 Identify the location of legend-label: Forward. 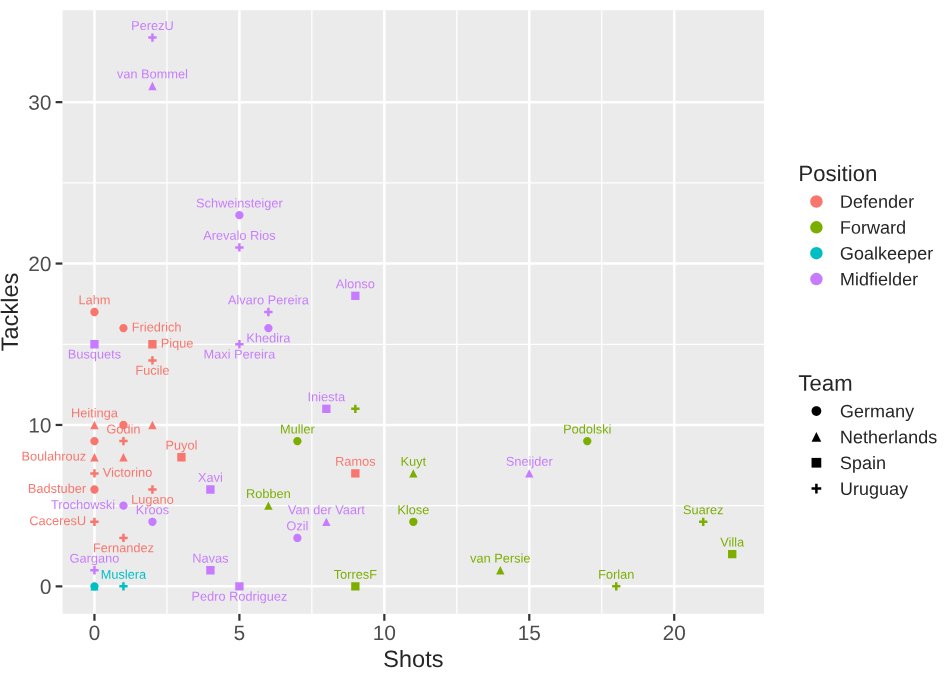
(873, 227).